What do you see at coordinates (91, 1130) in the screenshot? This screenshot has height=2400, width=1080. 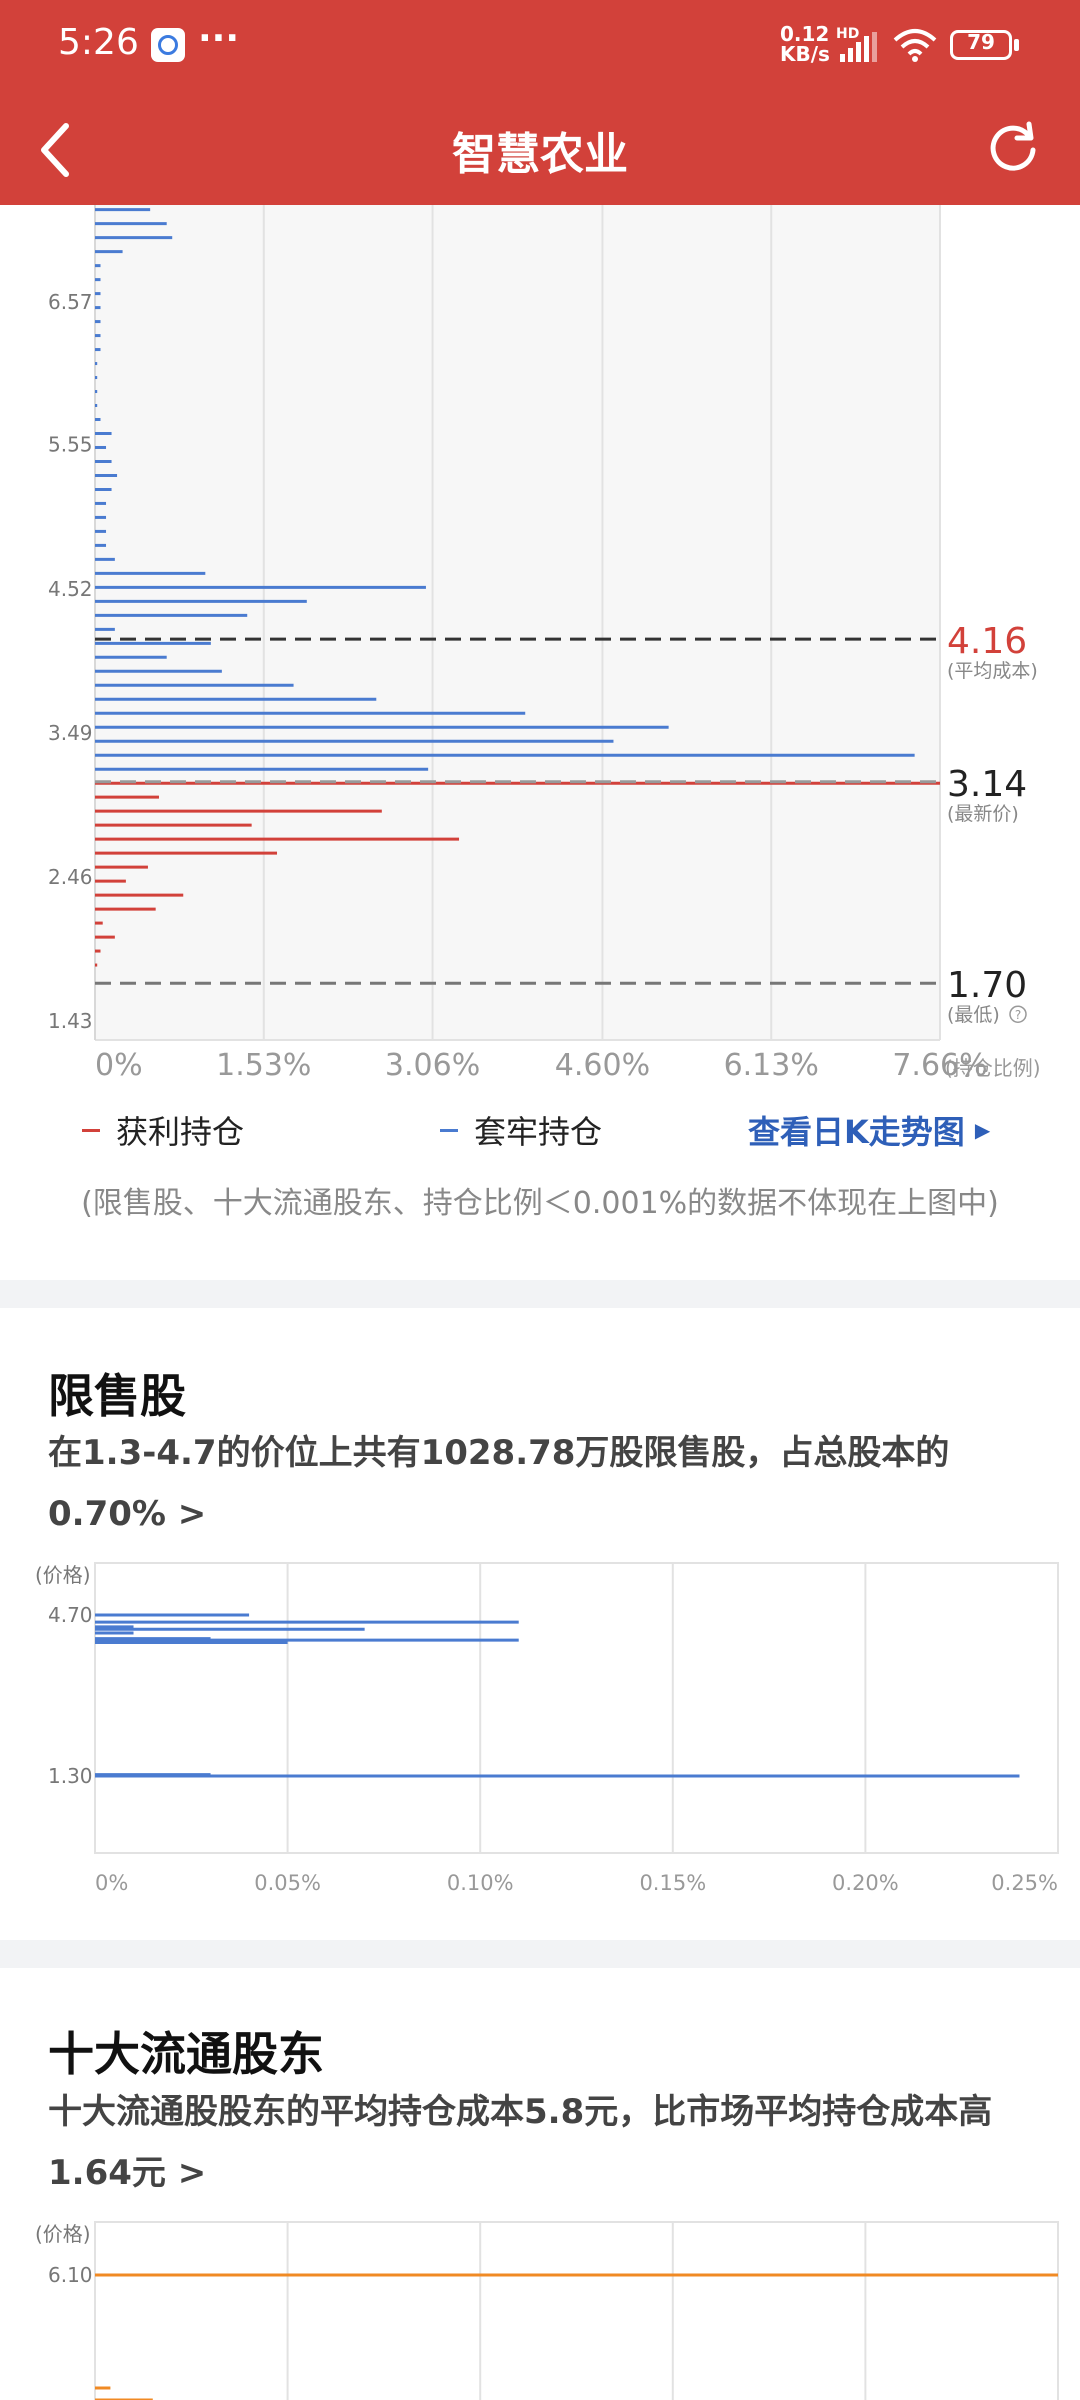 I see `profit-color-swatch` at bounding box center [91, 1130].